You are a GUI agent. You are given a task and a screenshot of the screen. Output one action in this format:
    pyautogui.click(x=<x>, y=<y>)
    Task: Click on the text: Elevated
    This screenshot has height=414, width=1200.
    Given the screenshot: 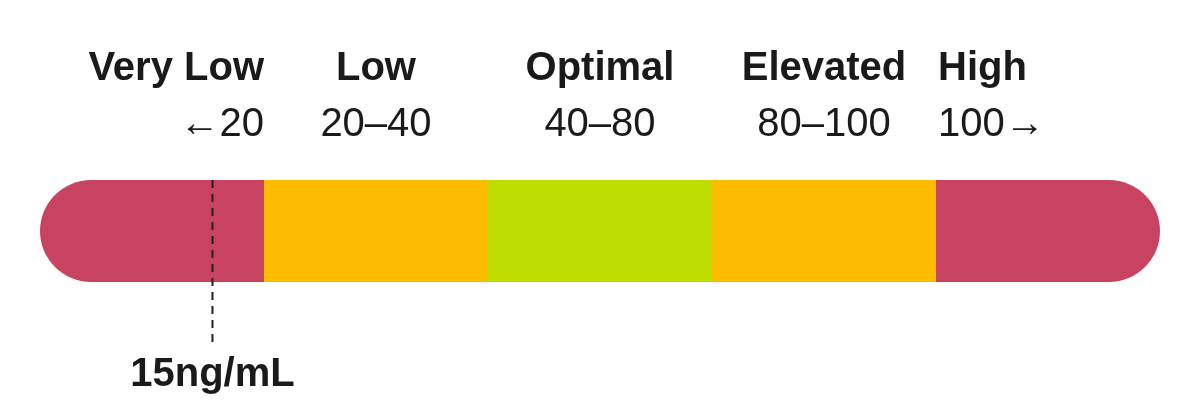 What is the action you would take?
    pyautogui.click(x=824, y=66)
    